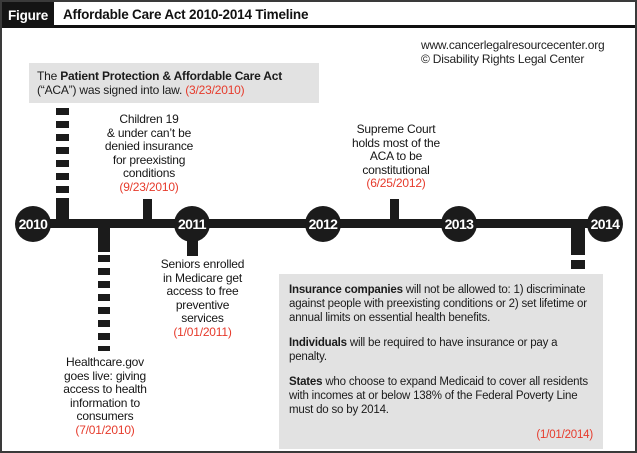  What do you see at coordinates (346, 290) in the screenshot?
I see `mandates-insurance-bold: Insurance companies` at bounding box center [346, 290].